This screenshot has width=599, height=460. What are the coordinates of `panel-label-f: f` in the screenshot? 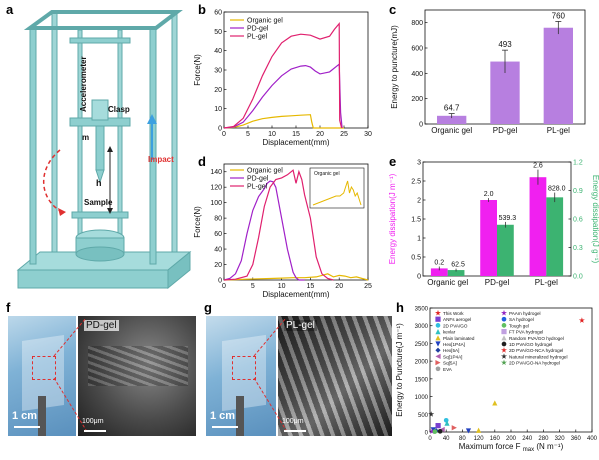 It's located at (8, 307).